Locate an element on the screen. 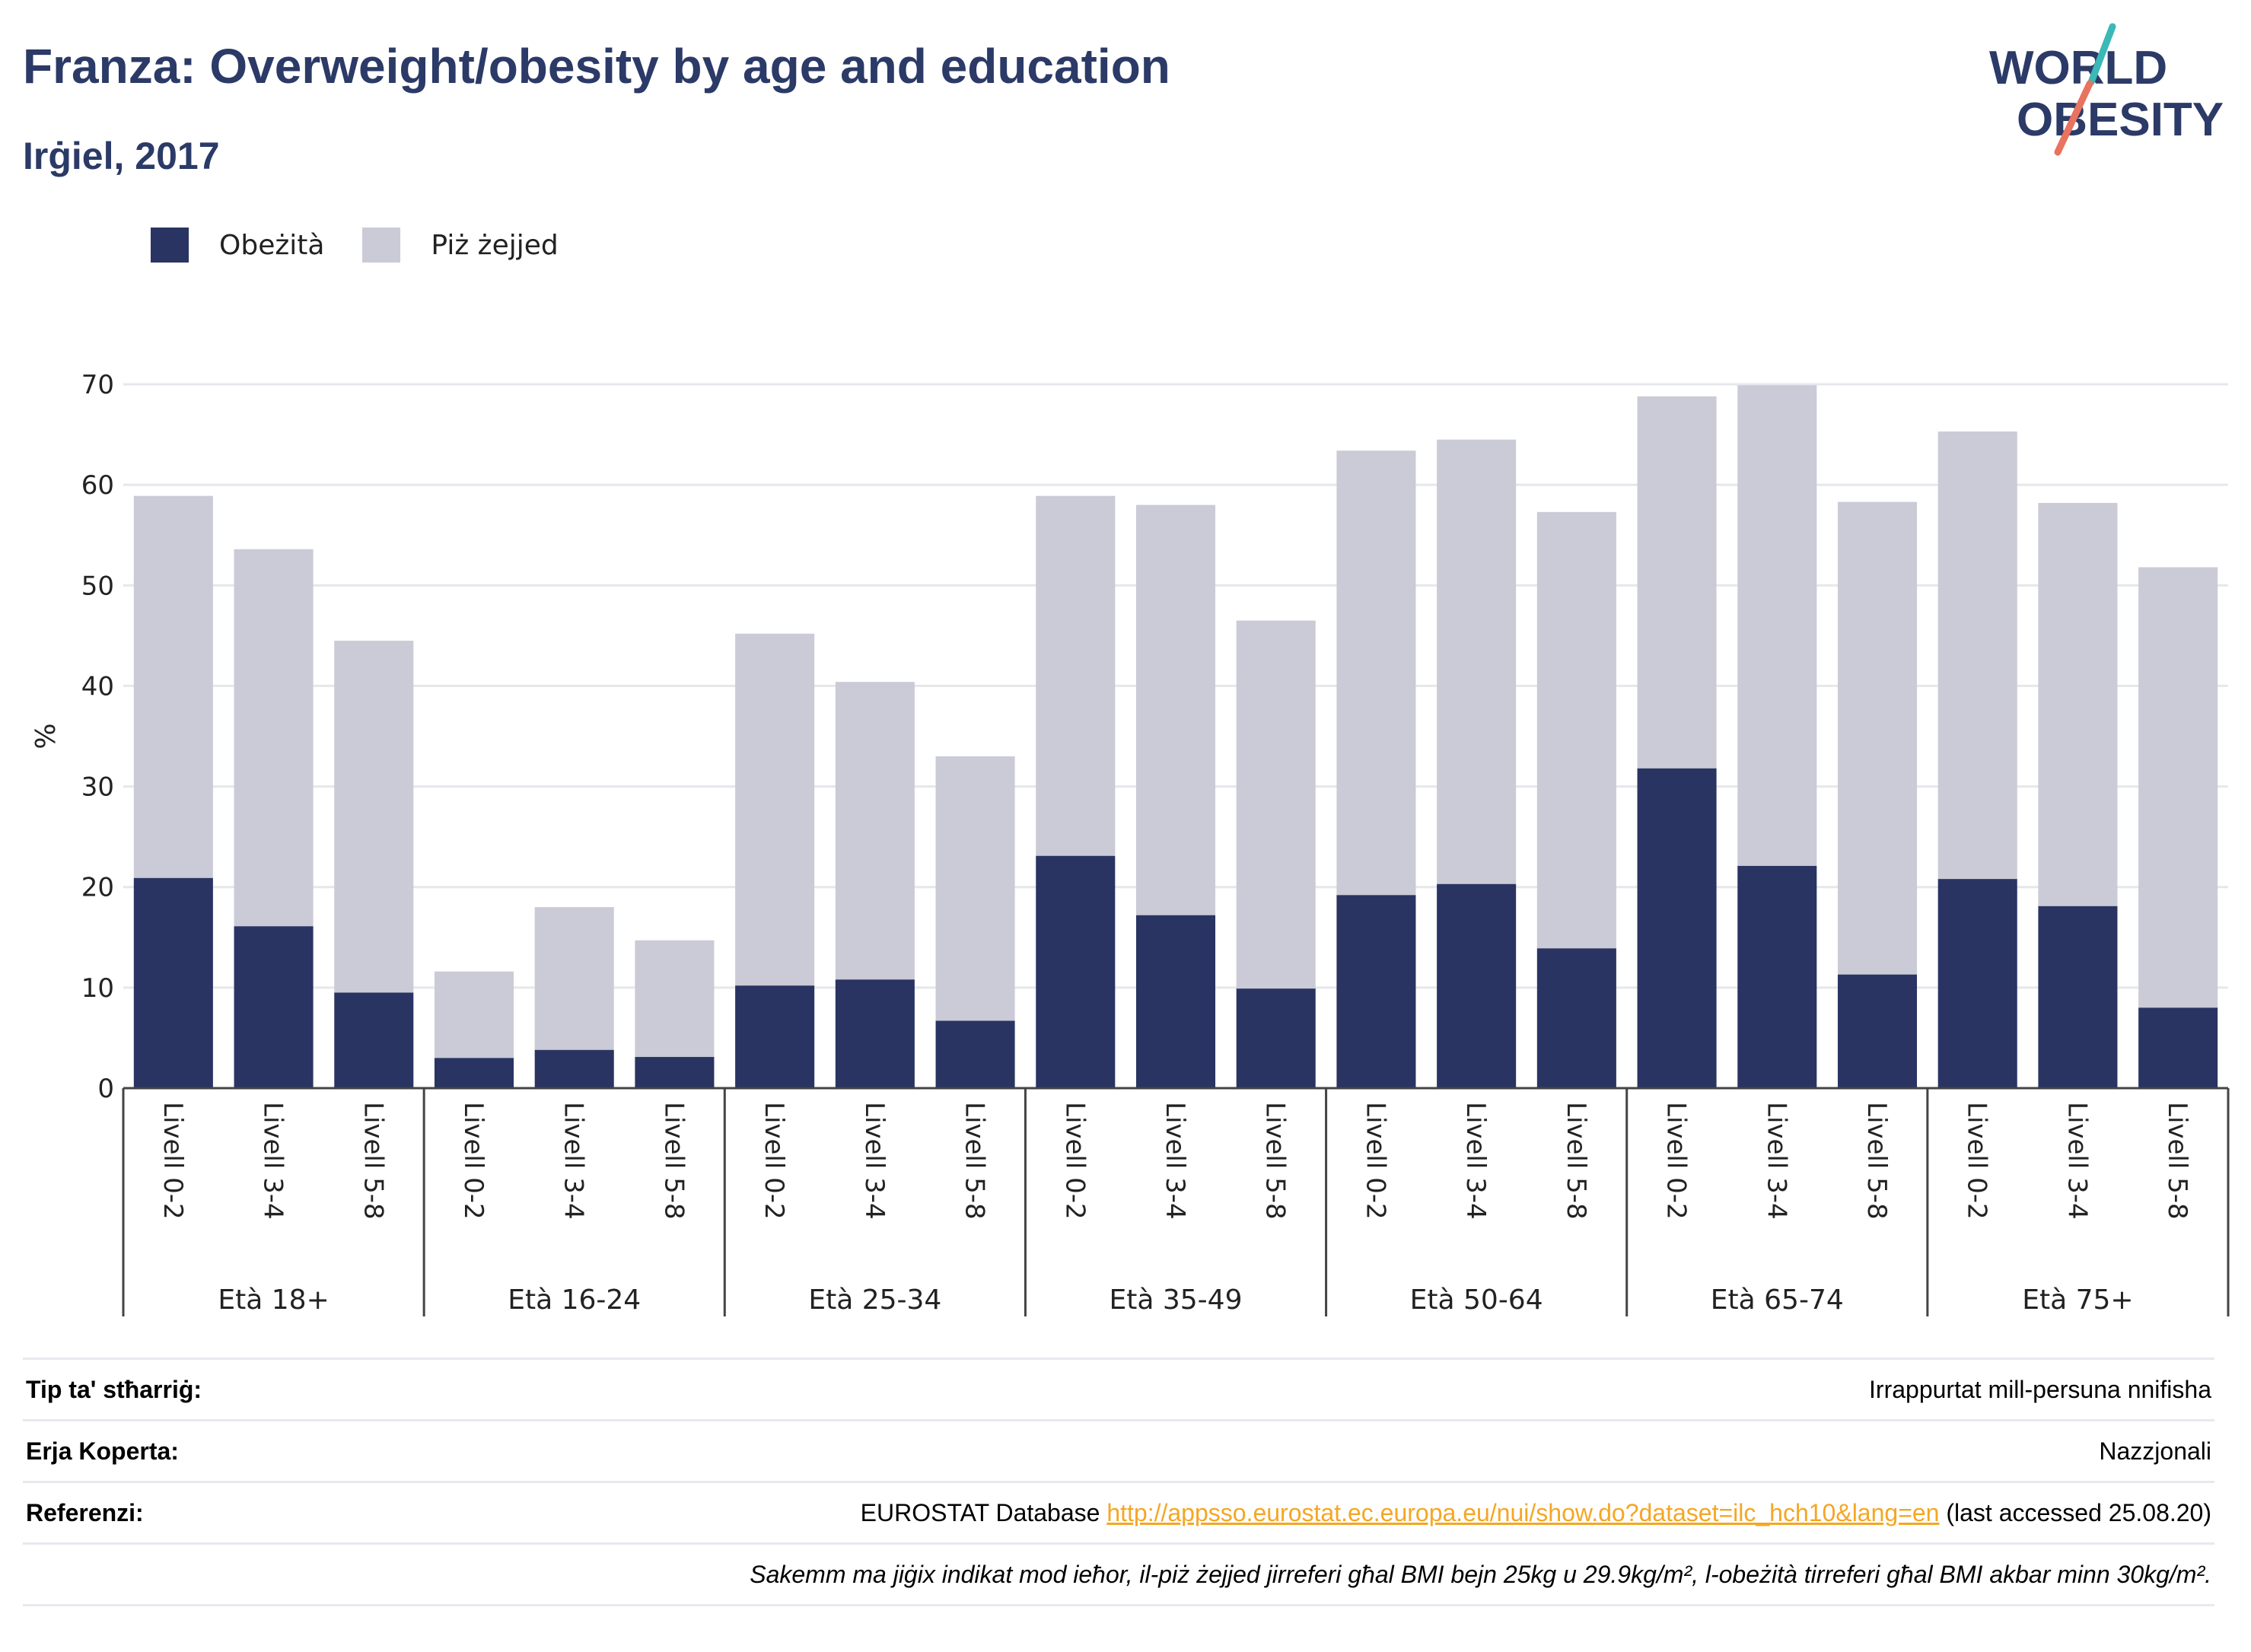 The height and width of the screenshot is (1652, 2251). reference-suffix: (last accessed 25.08.20) is located at coordinates (2075, 1512).